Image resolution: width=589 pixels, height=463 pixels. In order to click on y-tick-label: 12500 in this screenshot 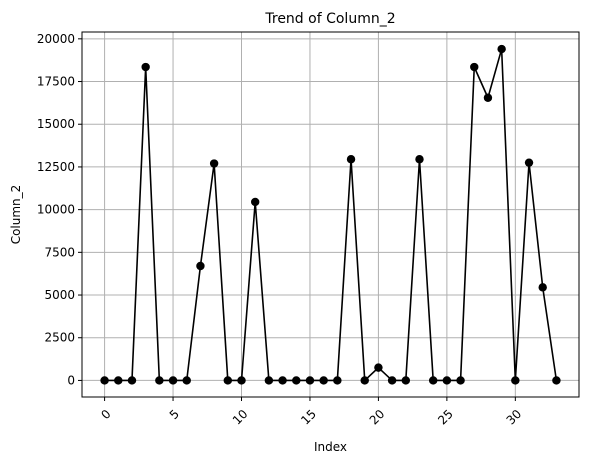, I will do `click(56, 167)`.